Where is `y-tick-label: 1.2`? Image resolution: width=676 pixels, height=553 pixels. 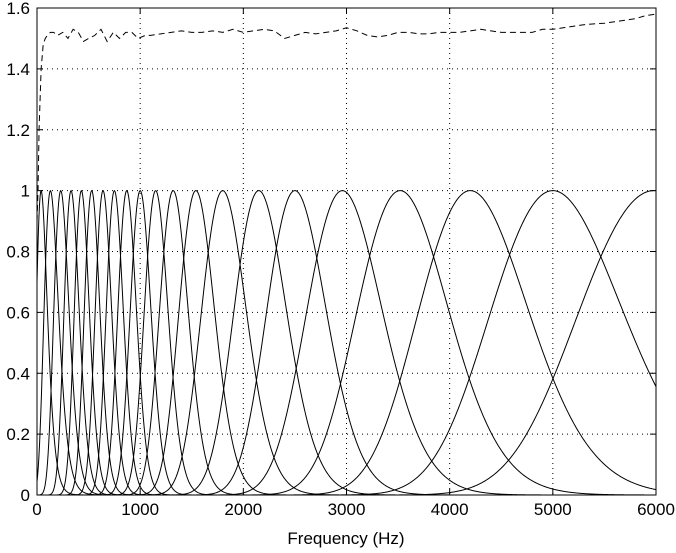
y-tick-label: 1.2 is located at coordinates (18, 130).